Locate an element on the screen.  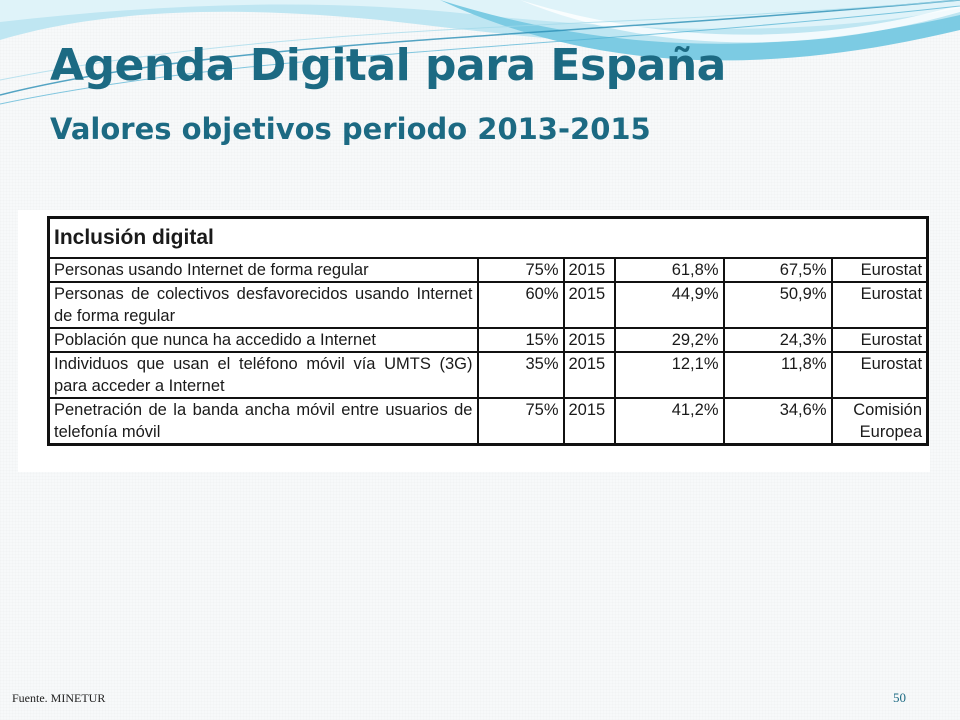
row-value-1: 12,1% is located at coordinates (669, 375).